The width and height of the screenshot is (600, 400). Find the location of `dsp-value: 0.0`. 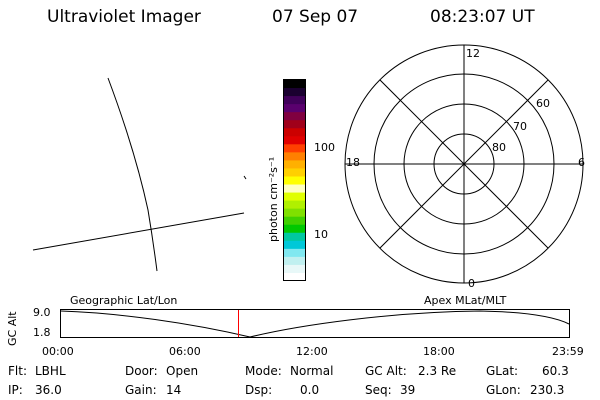

dsp-value: 0.0 is located at coordinates (310, 390).